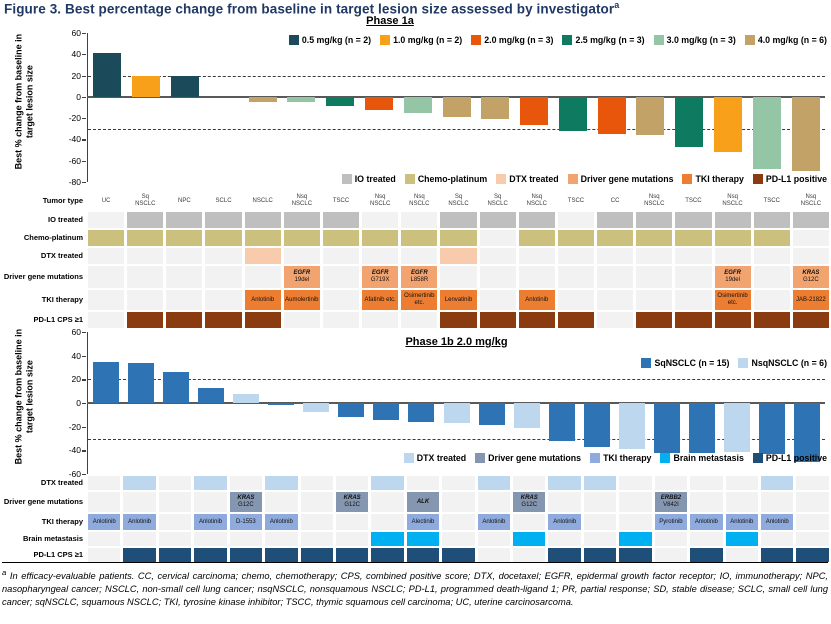 Image resolution: width=831 pixels, height=624 pixels. I want to click on legend-label: IO treated, so click(375, 179).